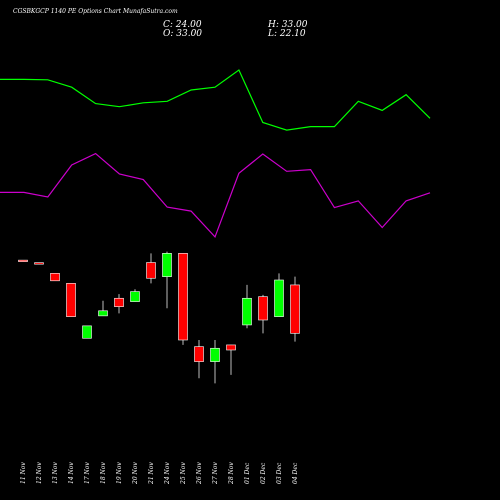 The height and width of the screenshot is (500, 500). Describe the element at coordinates (295, 473) in the screenshot. I see `x-tick-label: 04 Dec` at that location.